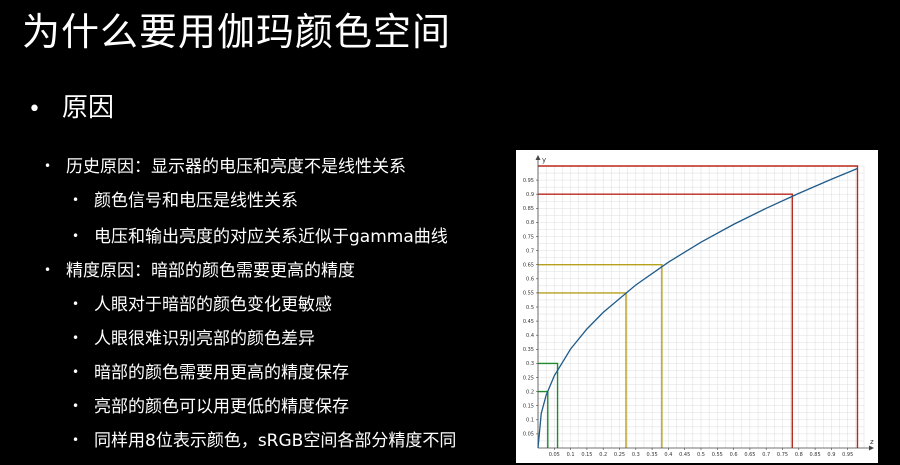 This screenshot has height=465, width=900. What do you see at coordinates (528, 266) in the screenshot?
I see `y-tick-label: 0.65` at bounding box center [528, 266].